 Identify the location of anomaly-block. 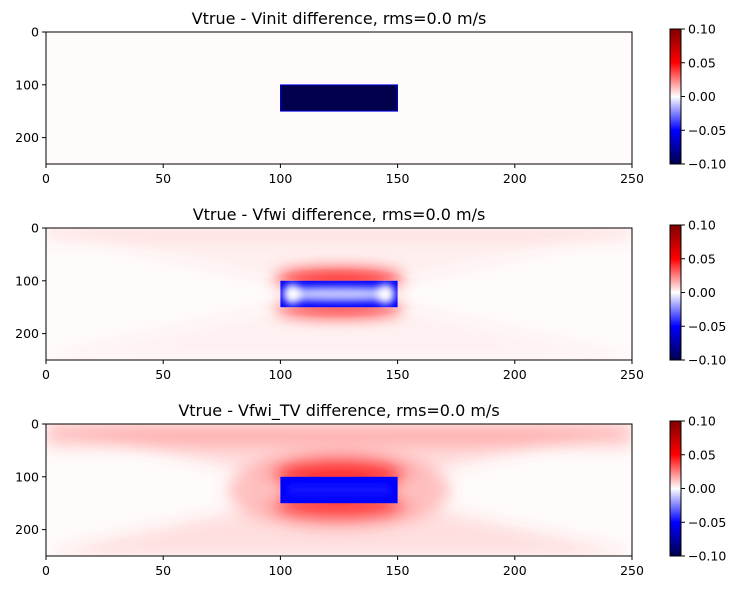
(338, 98).